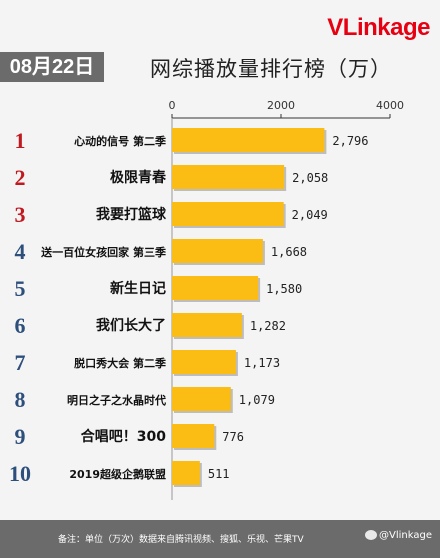  Describe the element at coordinates (20, 399) in the screenshot. I see `rank-number: 8` at that location.